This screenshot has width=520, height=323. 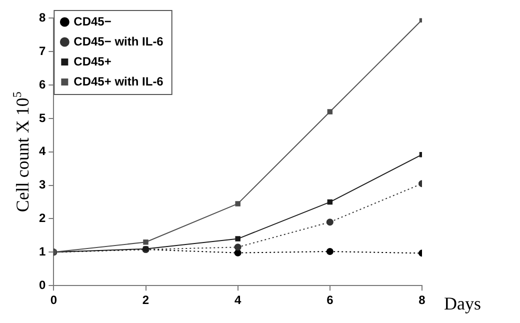 What do you see at coordinates (330, 300) in the screenshot?
I see `x-tick-label: 6` at bounding box center [330, 300].